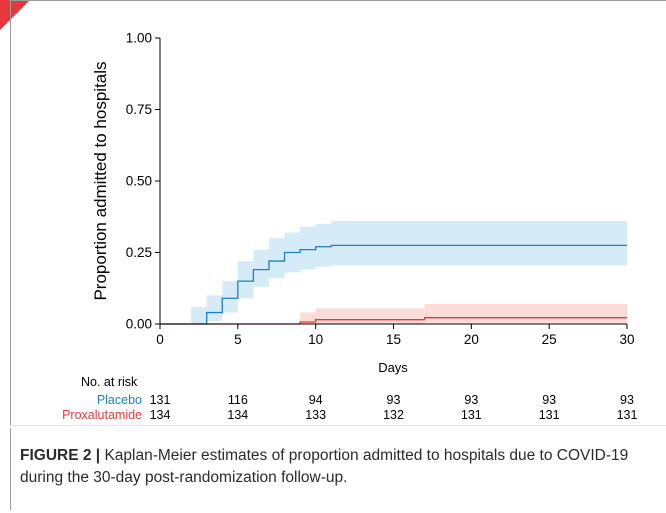  I want to click on x-tick-label: 15, so click(393, 339).